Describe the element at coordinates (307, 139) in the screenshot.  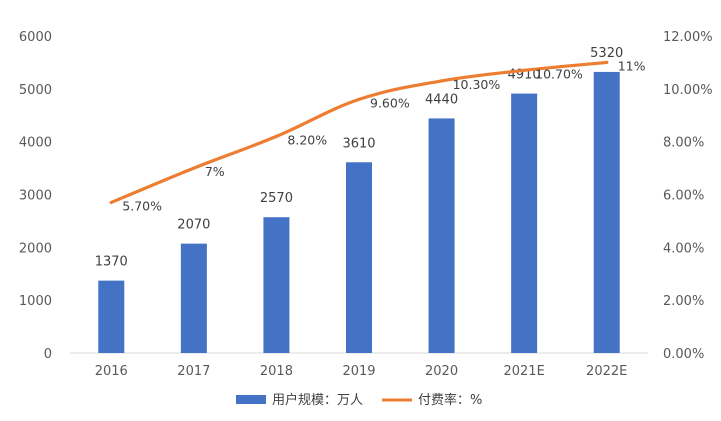
I see `line-value-label: 8.20%` at that location.